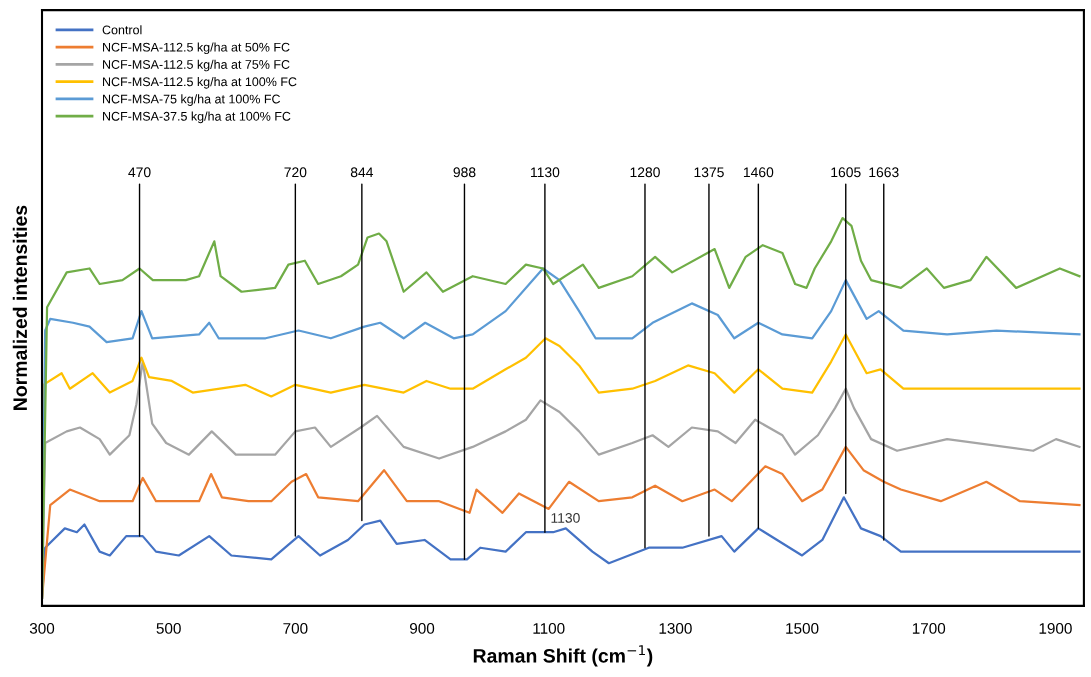  Describe the element at coordinates (464, 172) in the screenshot. I see `annotation: 988` at that location.